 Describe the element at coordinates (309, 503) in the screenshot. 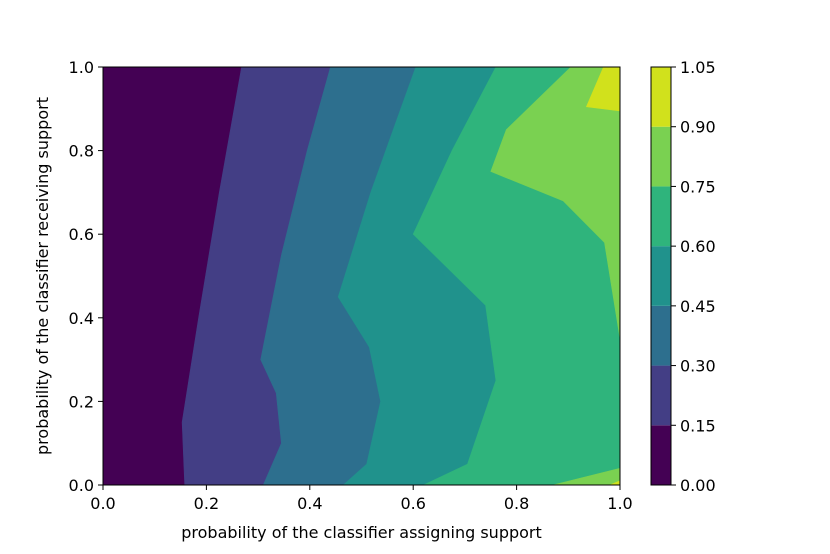

I see `x-tick-label: 0.4` at that location.